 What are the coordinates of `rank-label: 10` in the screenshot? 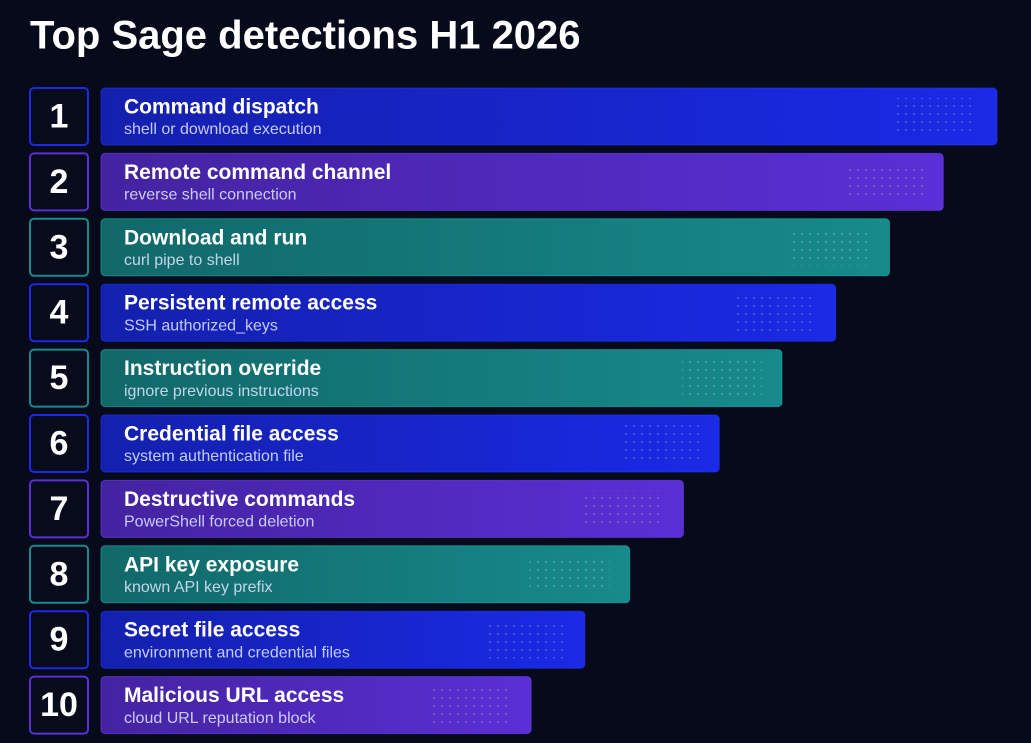 It's located at (59, 705).